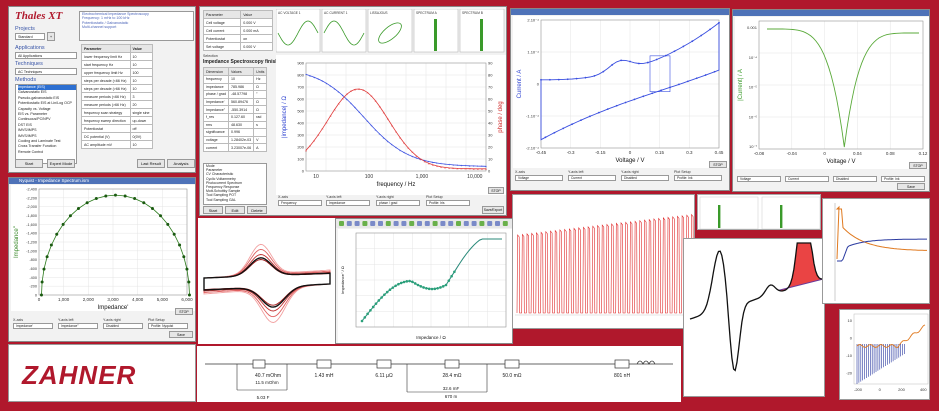 This screenshot has width=939, height=411. Describe the element at coordinates (493, 210) in the screenshot. I see `save-export-button: Save/Export` at that location.